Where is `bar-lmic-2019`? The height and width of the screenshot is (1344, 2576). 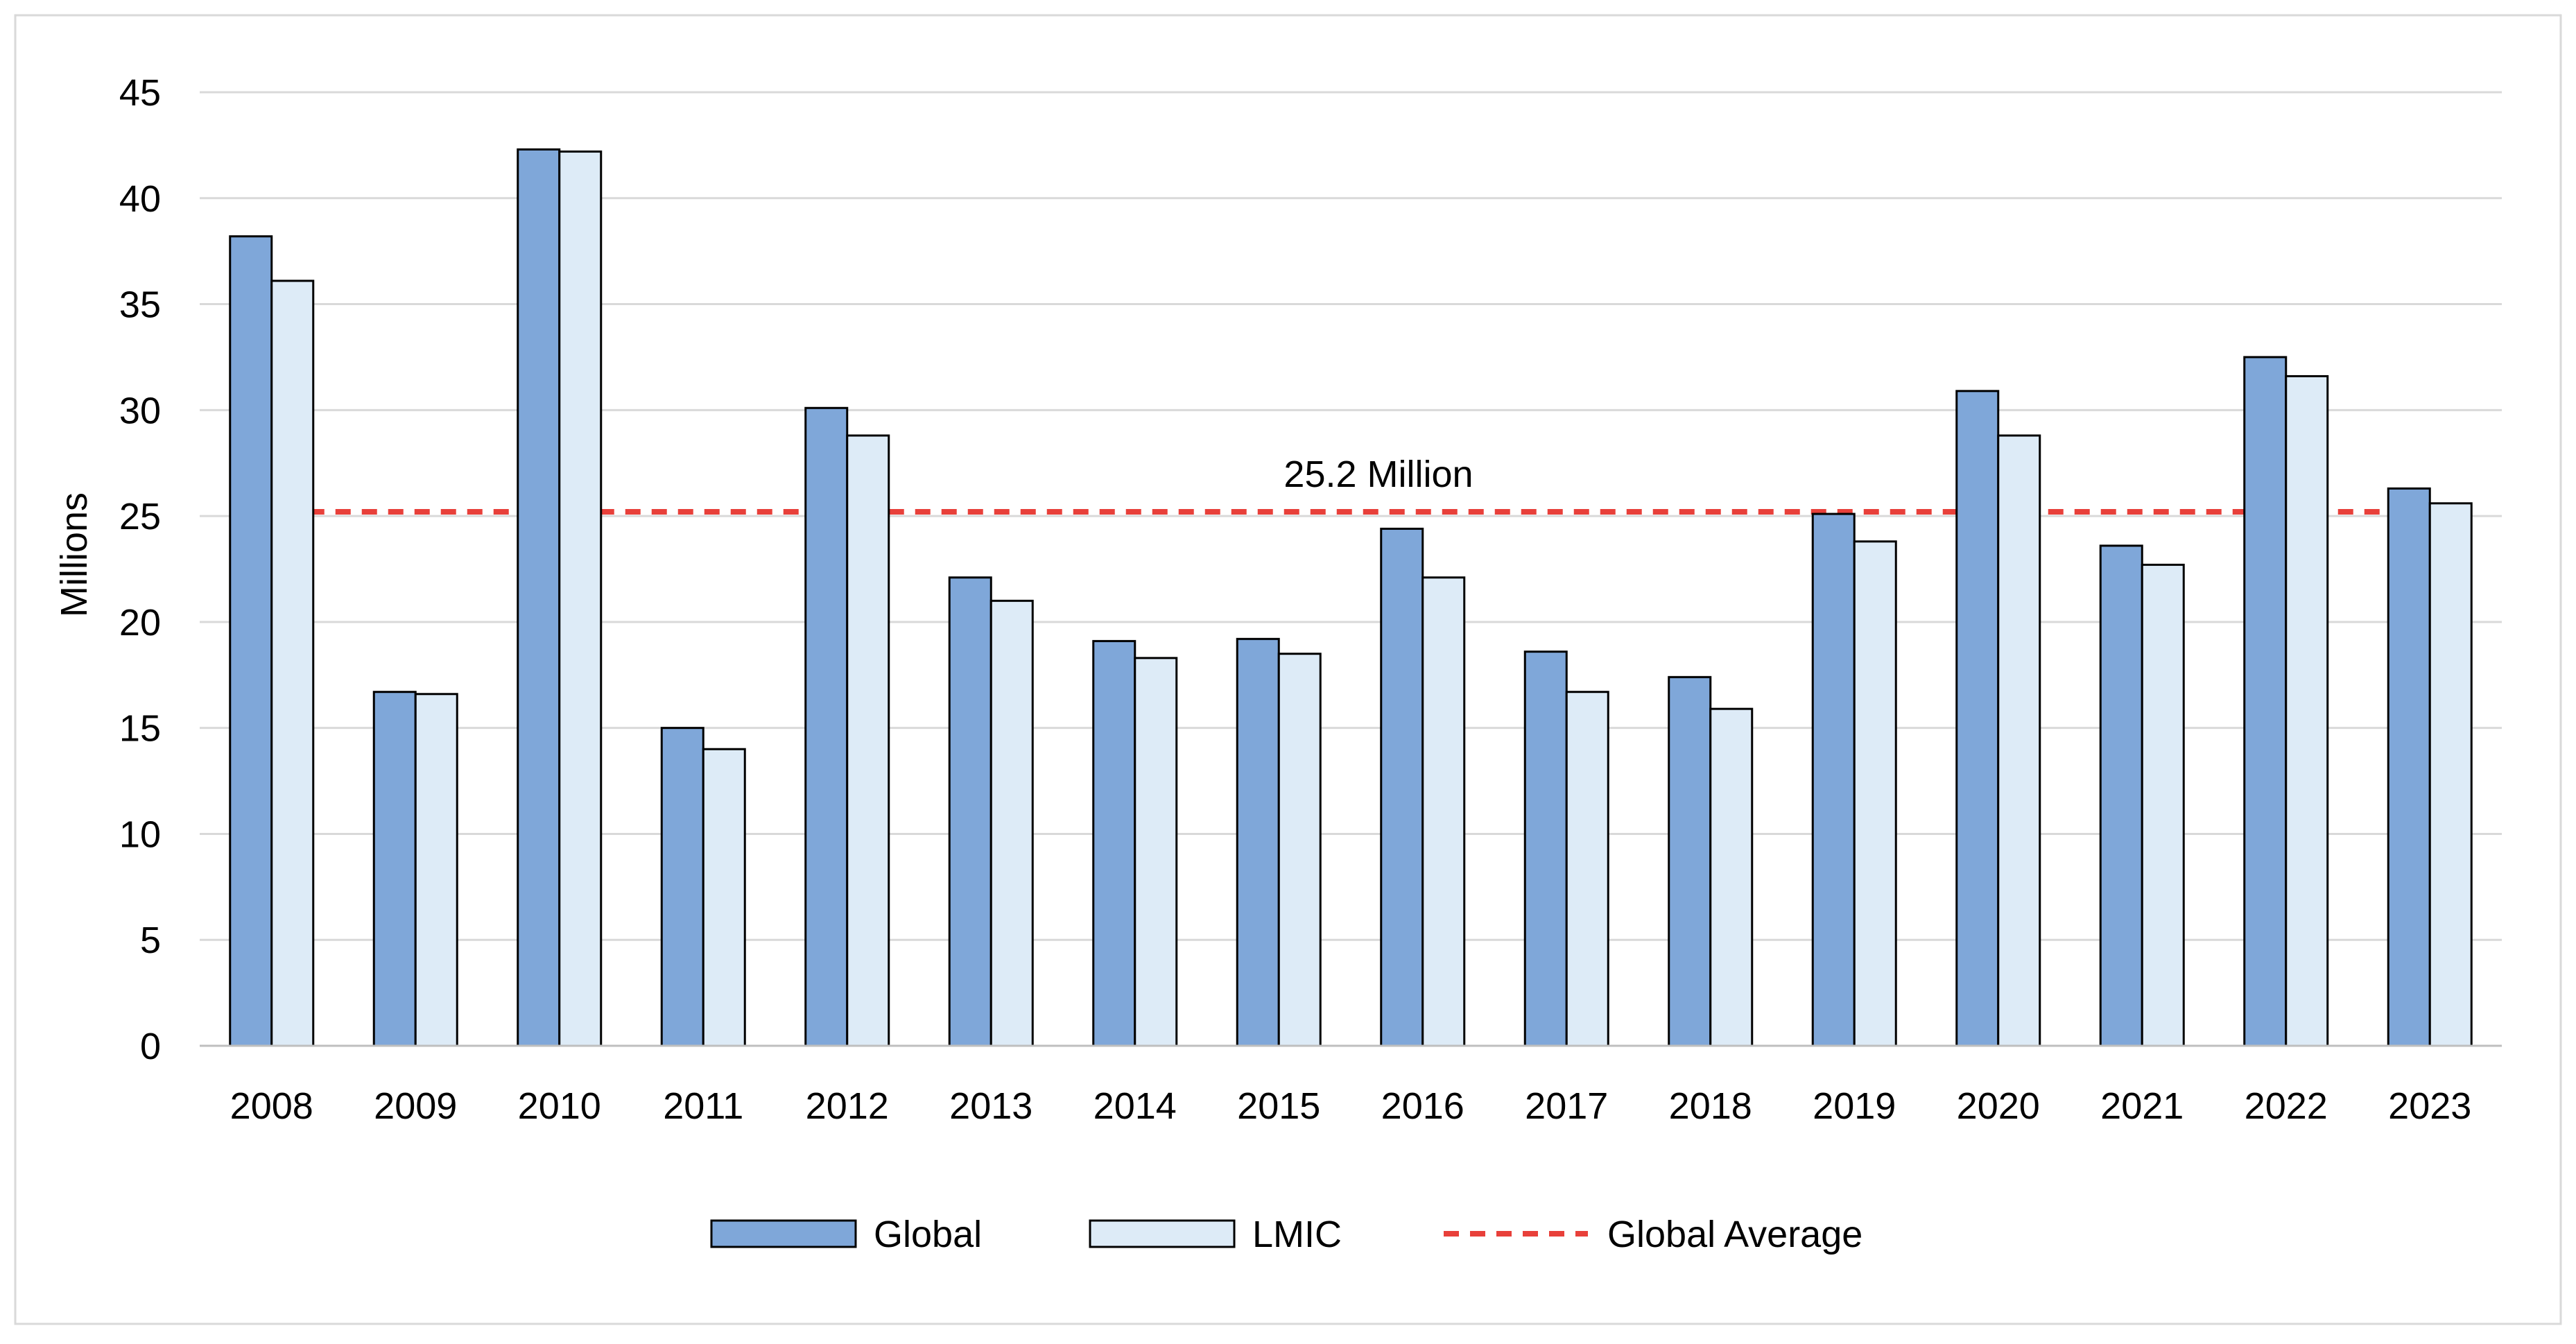 bar-lmic-2019 is located at coordinates (1875, 794).